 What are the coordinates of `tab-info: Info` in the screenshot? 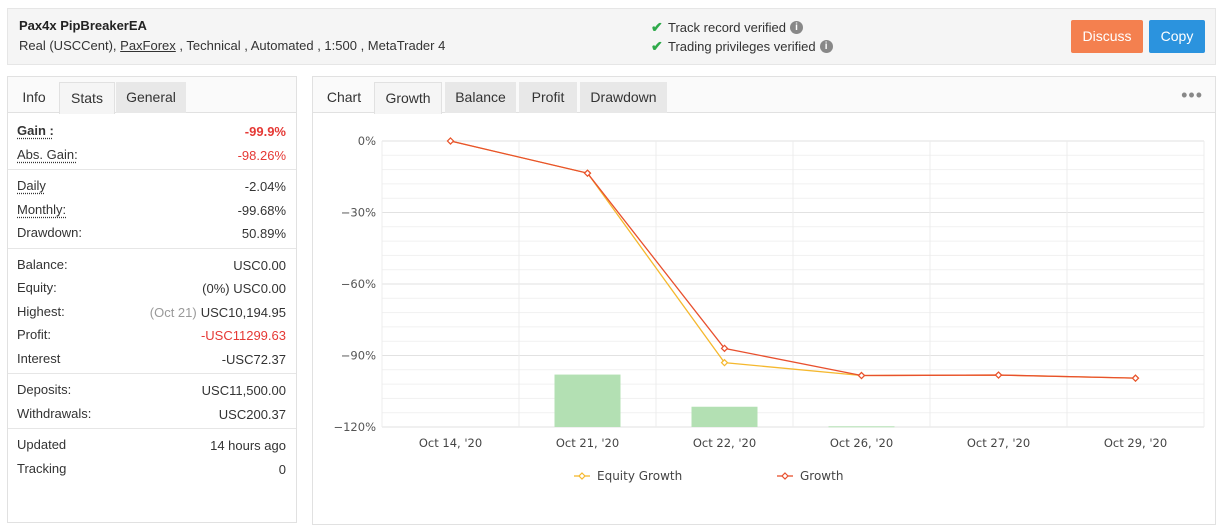 It's located at (34, 97).